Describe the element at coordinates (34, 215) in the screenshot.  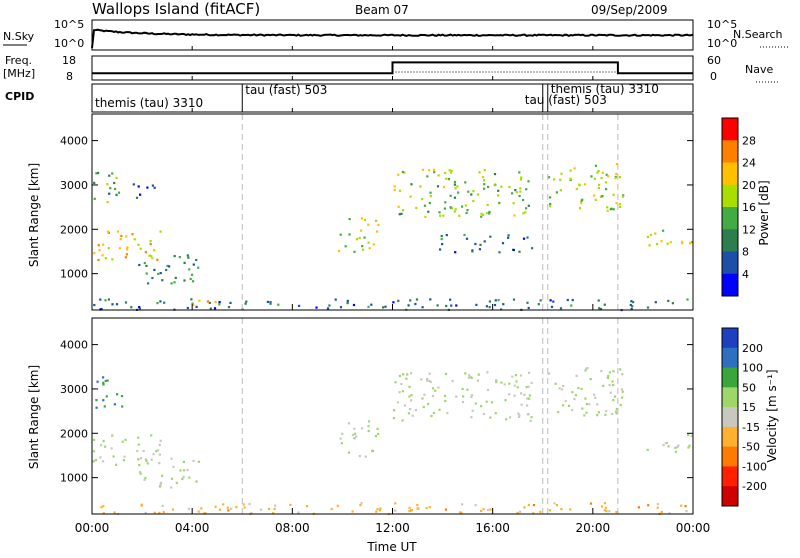
I see `power-ylabel: Slant Range [km]` at that location.